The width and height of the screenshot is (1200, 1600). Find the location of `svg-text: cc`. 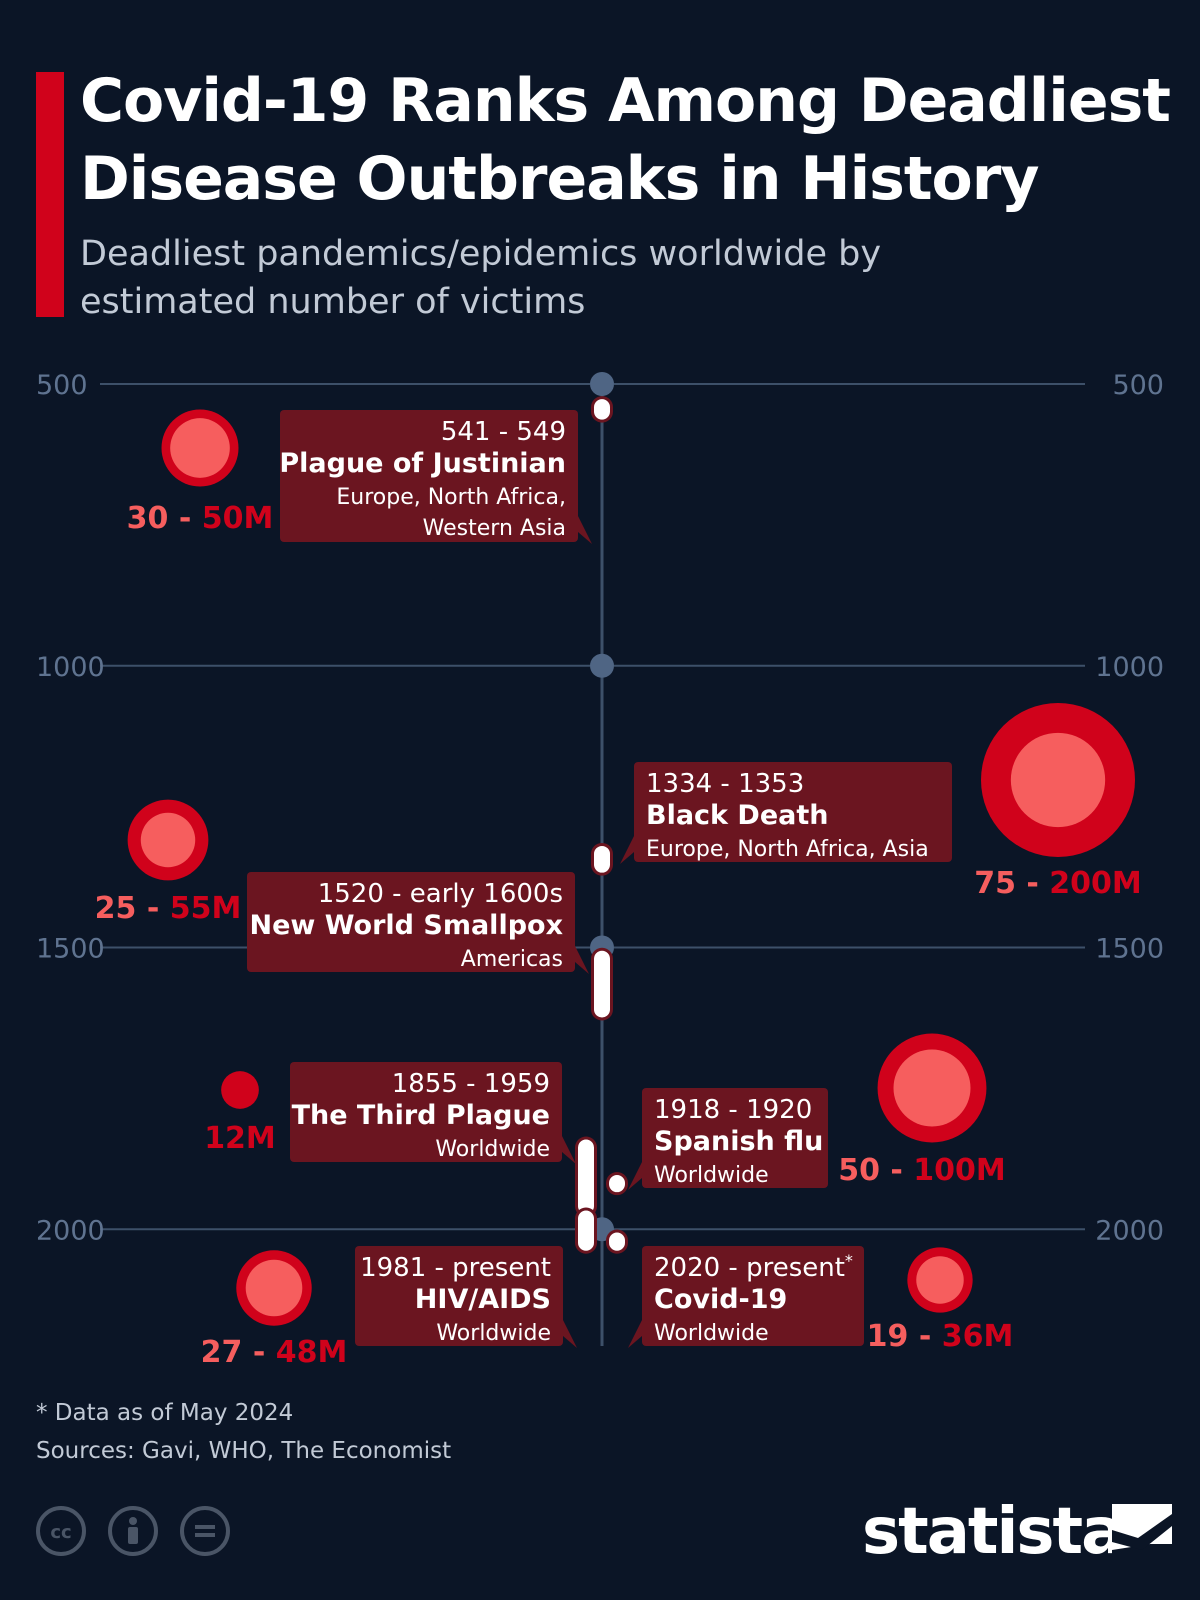

svg-text: cc is located at coordinates (60, 1532).